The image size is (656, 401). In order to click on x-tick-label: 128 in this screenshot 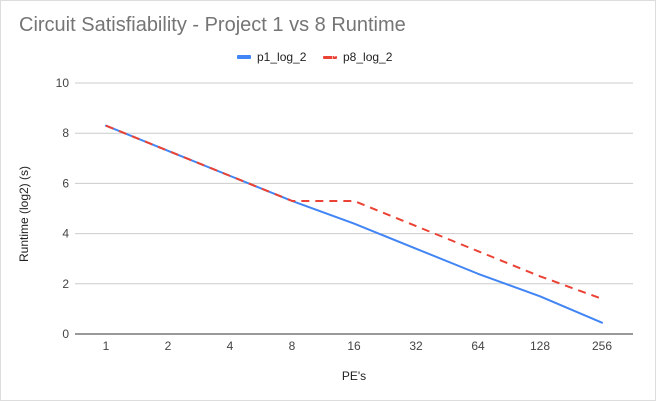, I will do `click(540, 346)`.